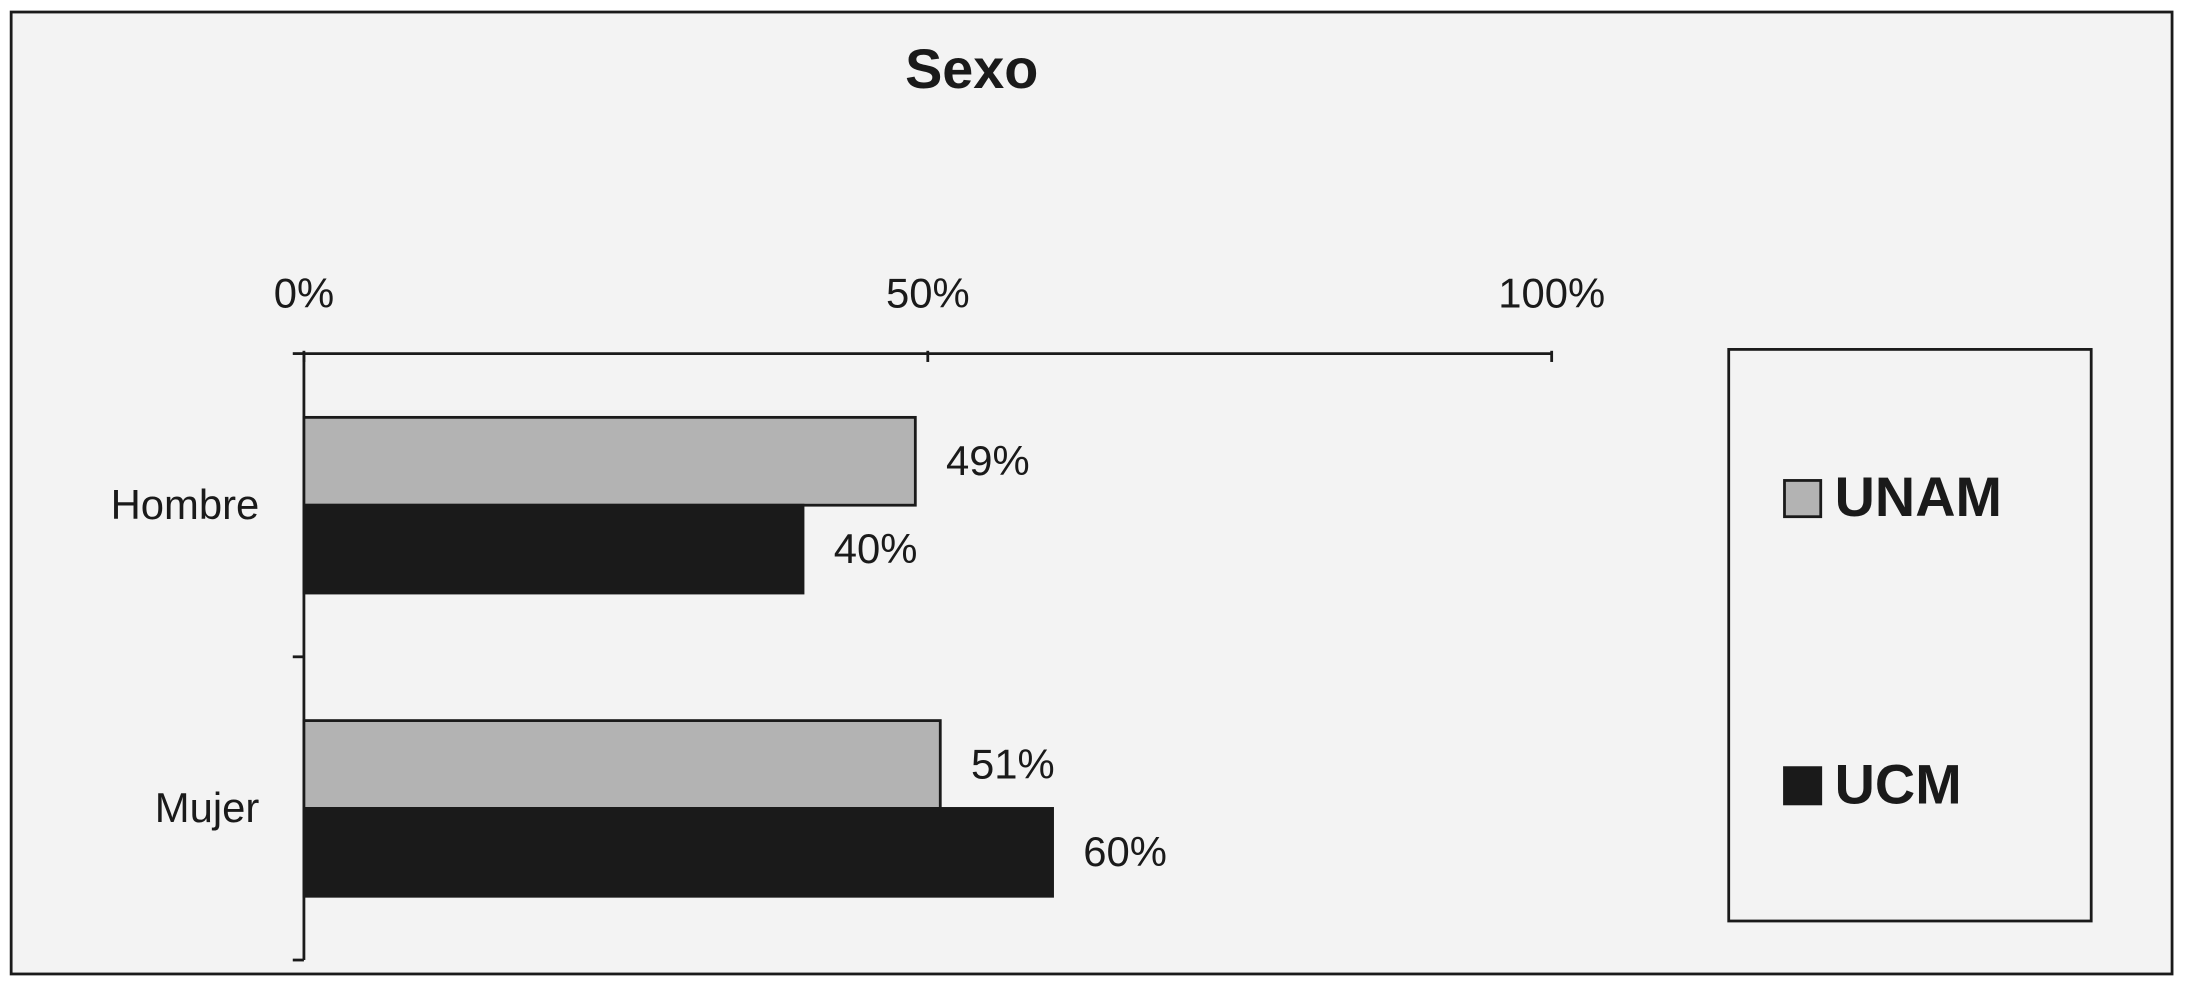 The image size is (2186, 991). I want to click on data-label: 51%, so click(1013, 763).